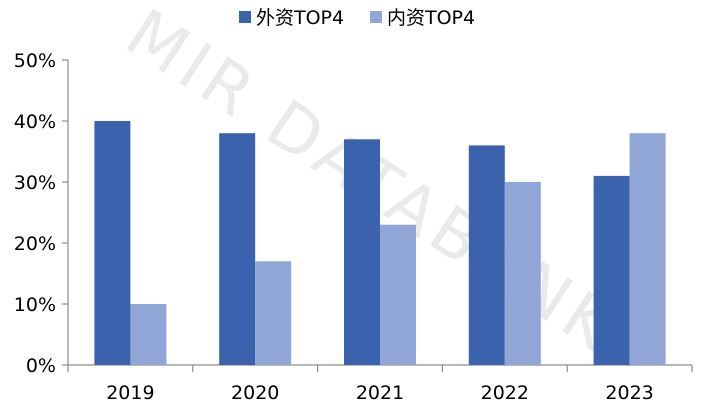  What do you see at coordinates (398, 294) in the screenshot?
I see `bar-series2-2021` at bounding box center [398, 294].